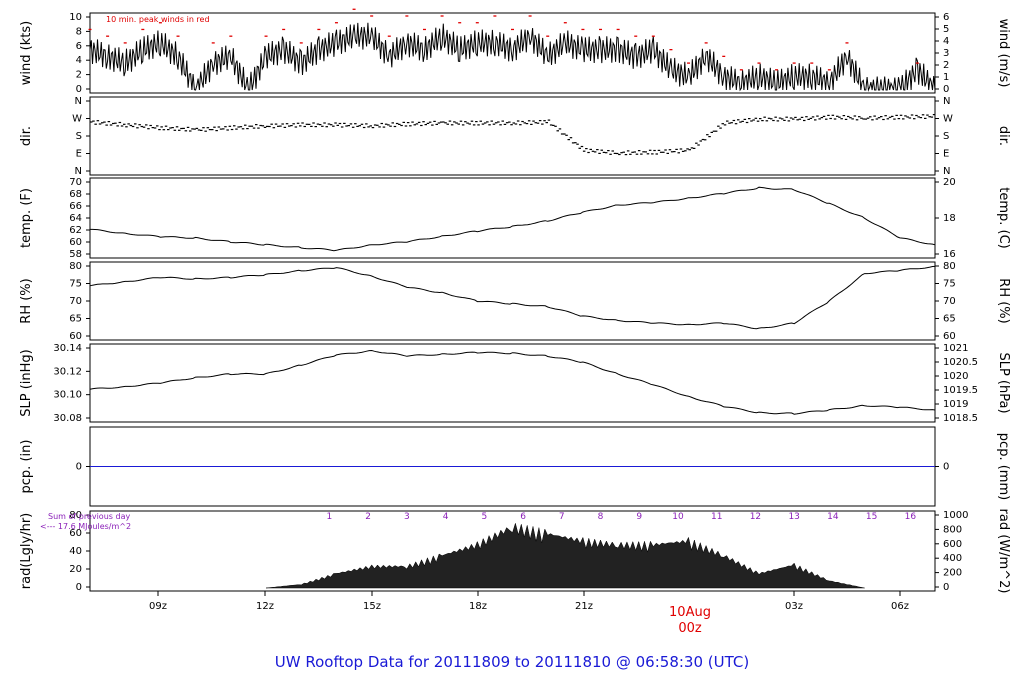  Describe the element at coordinates (75, 284) in the screenshot. I see `tick-label-left: 75` at that location.